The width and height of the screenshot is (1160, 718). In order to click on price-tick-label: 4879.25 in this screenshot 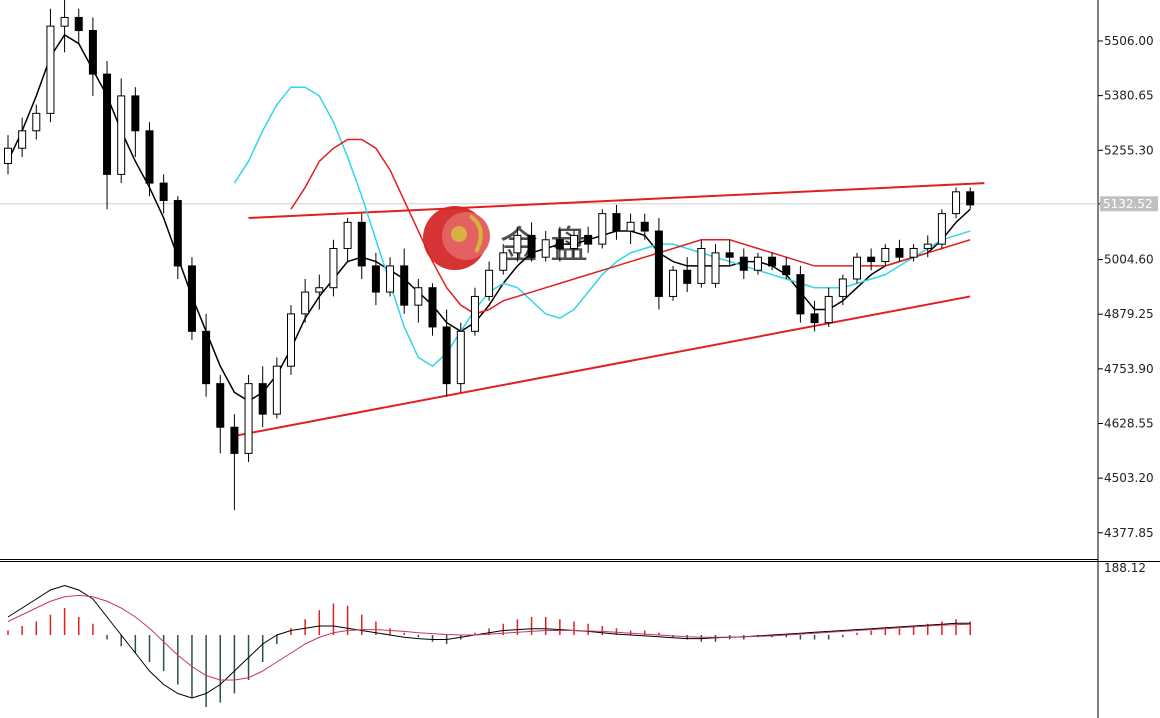, I will do `click(1129, 314)`.